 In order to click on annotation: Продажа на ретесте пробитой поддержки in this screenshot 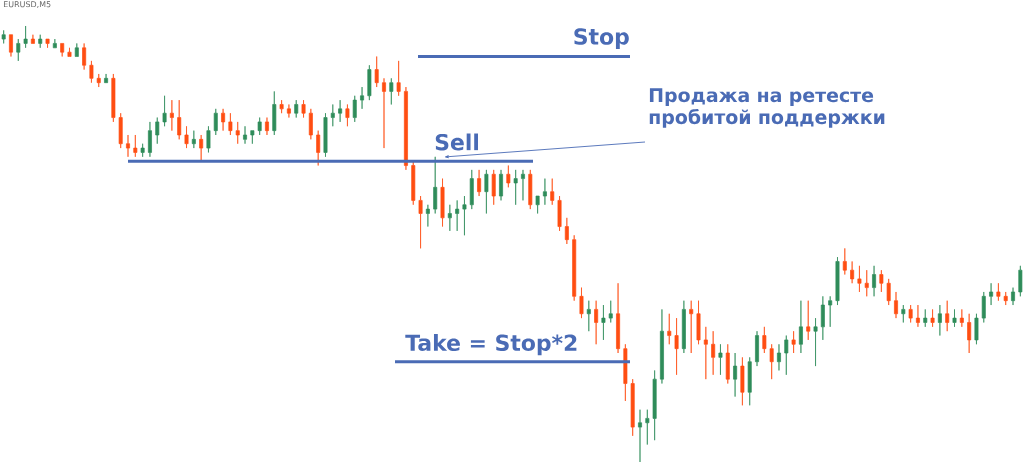, I will do `click(767, 108)`.